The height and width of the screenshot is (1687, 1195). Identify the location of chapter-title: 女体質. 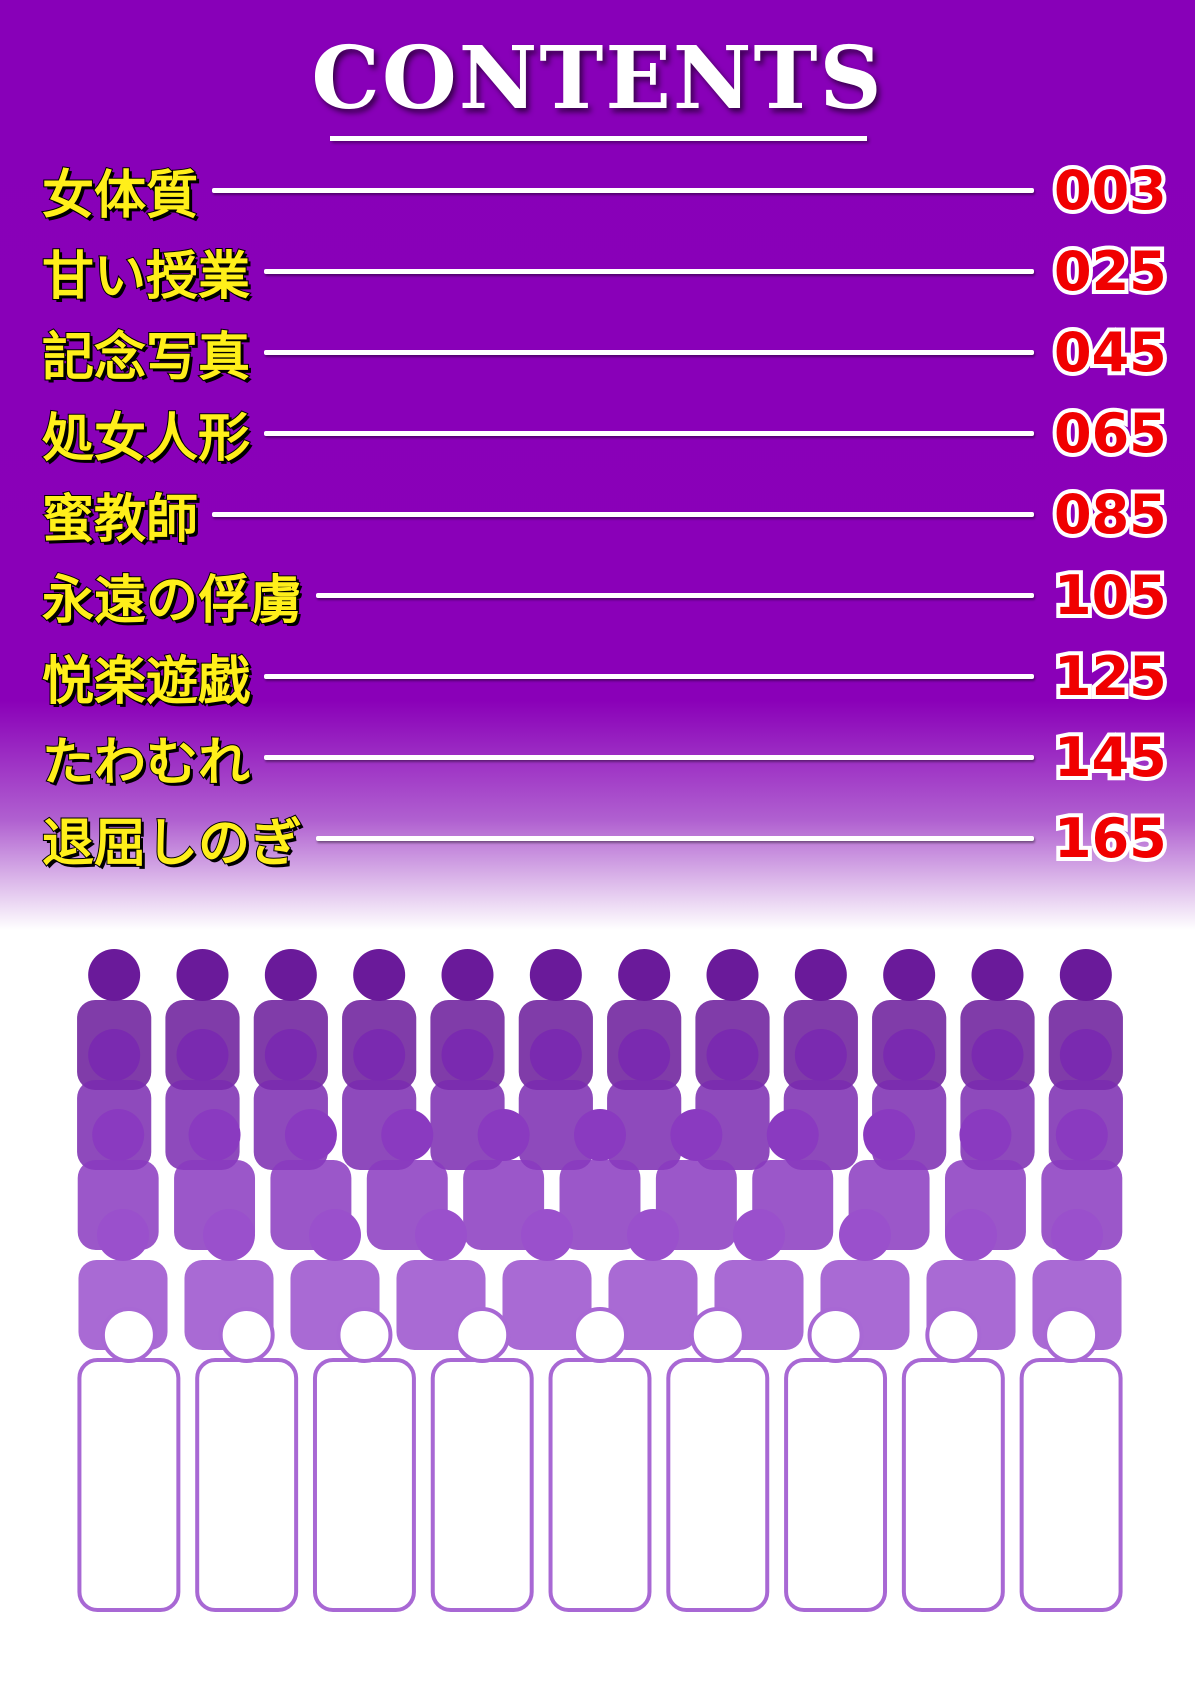
(120, 195).